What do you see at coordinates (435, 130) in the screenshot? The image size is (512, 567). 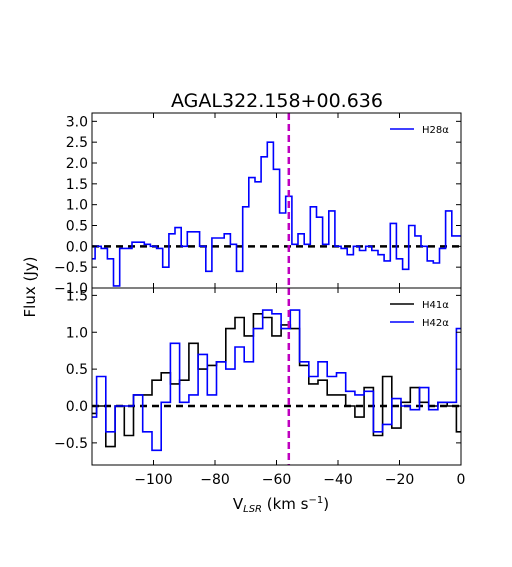 I see `legend-label: H28α` at bounding box center [435, 130].